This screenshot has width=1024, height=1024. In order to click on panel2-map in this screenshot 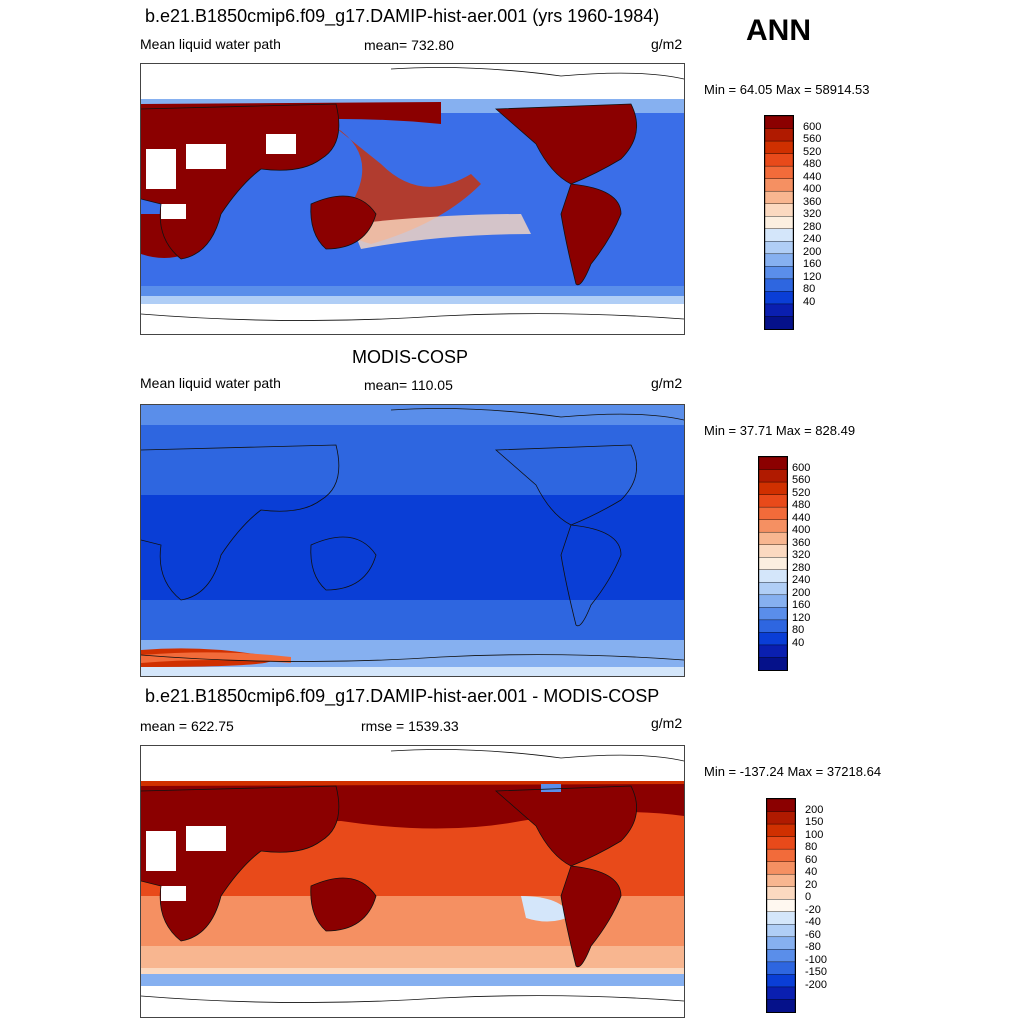, I will do `click(412, 540)`.